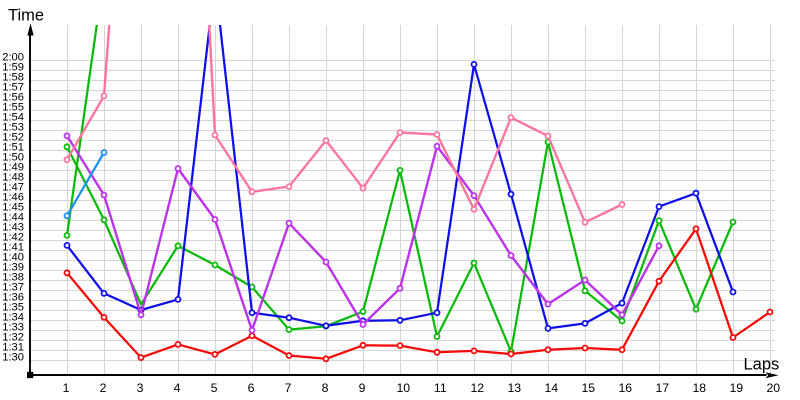  I want to click on svg-text: 1:44, so click(13, 218).